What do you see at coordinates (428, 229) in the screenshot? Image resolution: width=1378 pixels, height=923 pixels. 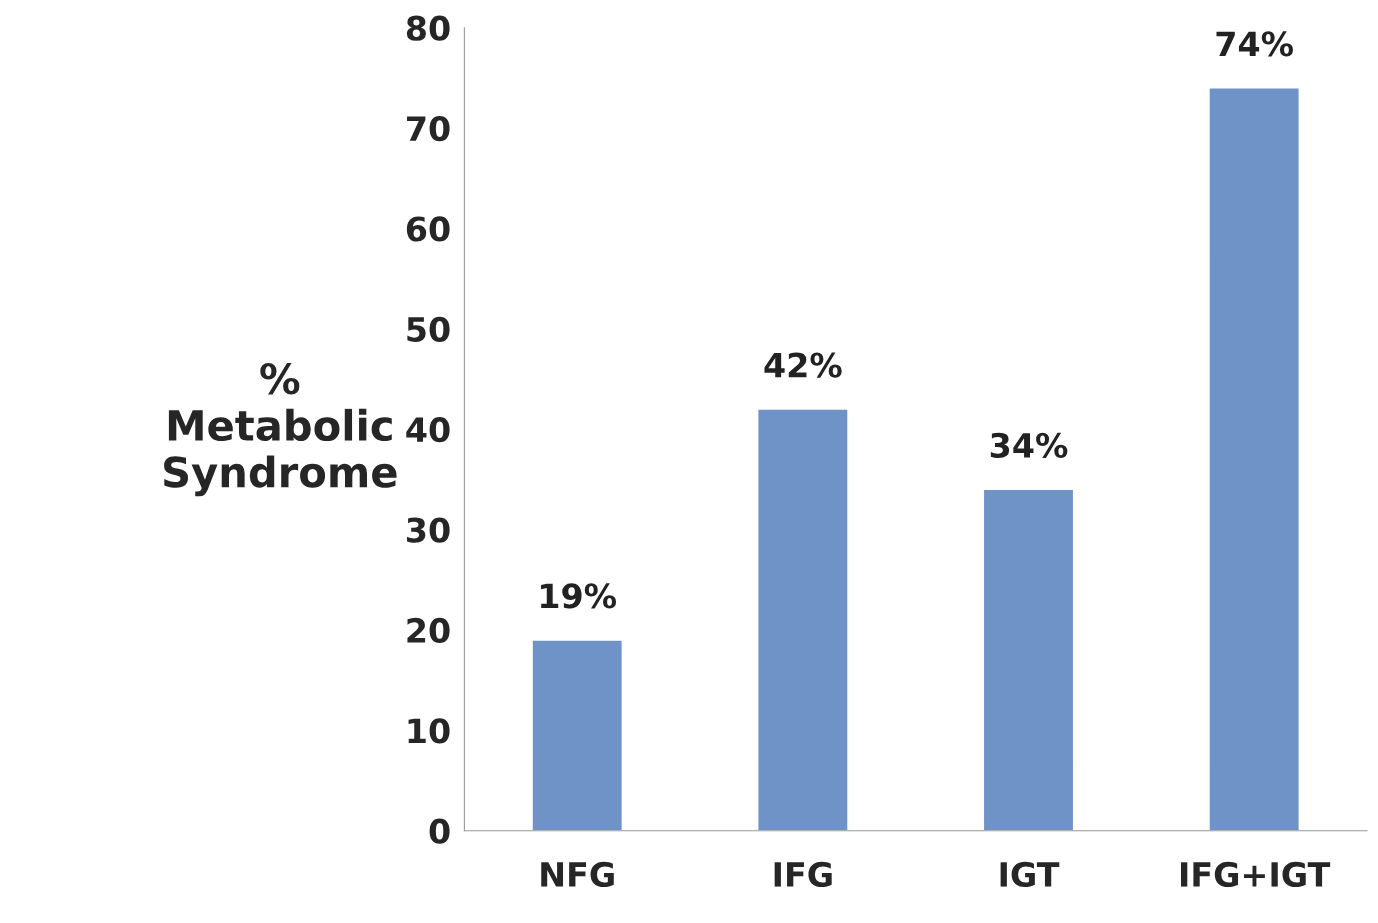 I see `y-tick-label: 60` at bounding box center [428, 229].